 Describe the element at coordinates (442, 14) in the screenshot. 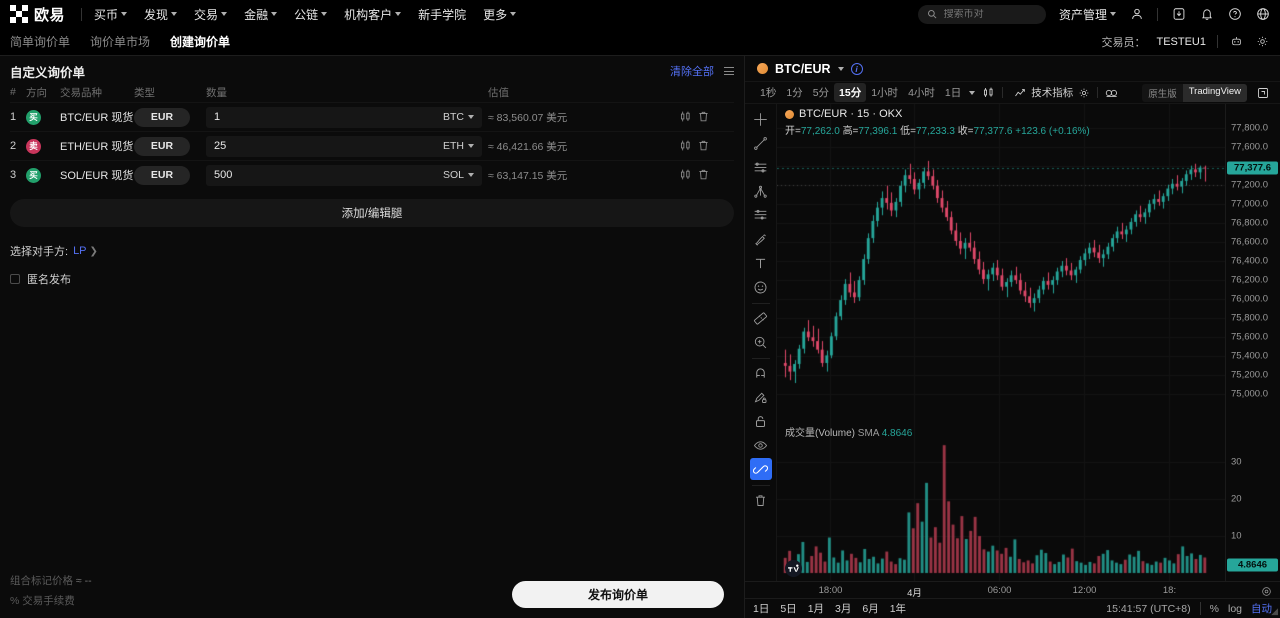

I see `nav-item-academy: 新手学院` at that location.